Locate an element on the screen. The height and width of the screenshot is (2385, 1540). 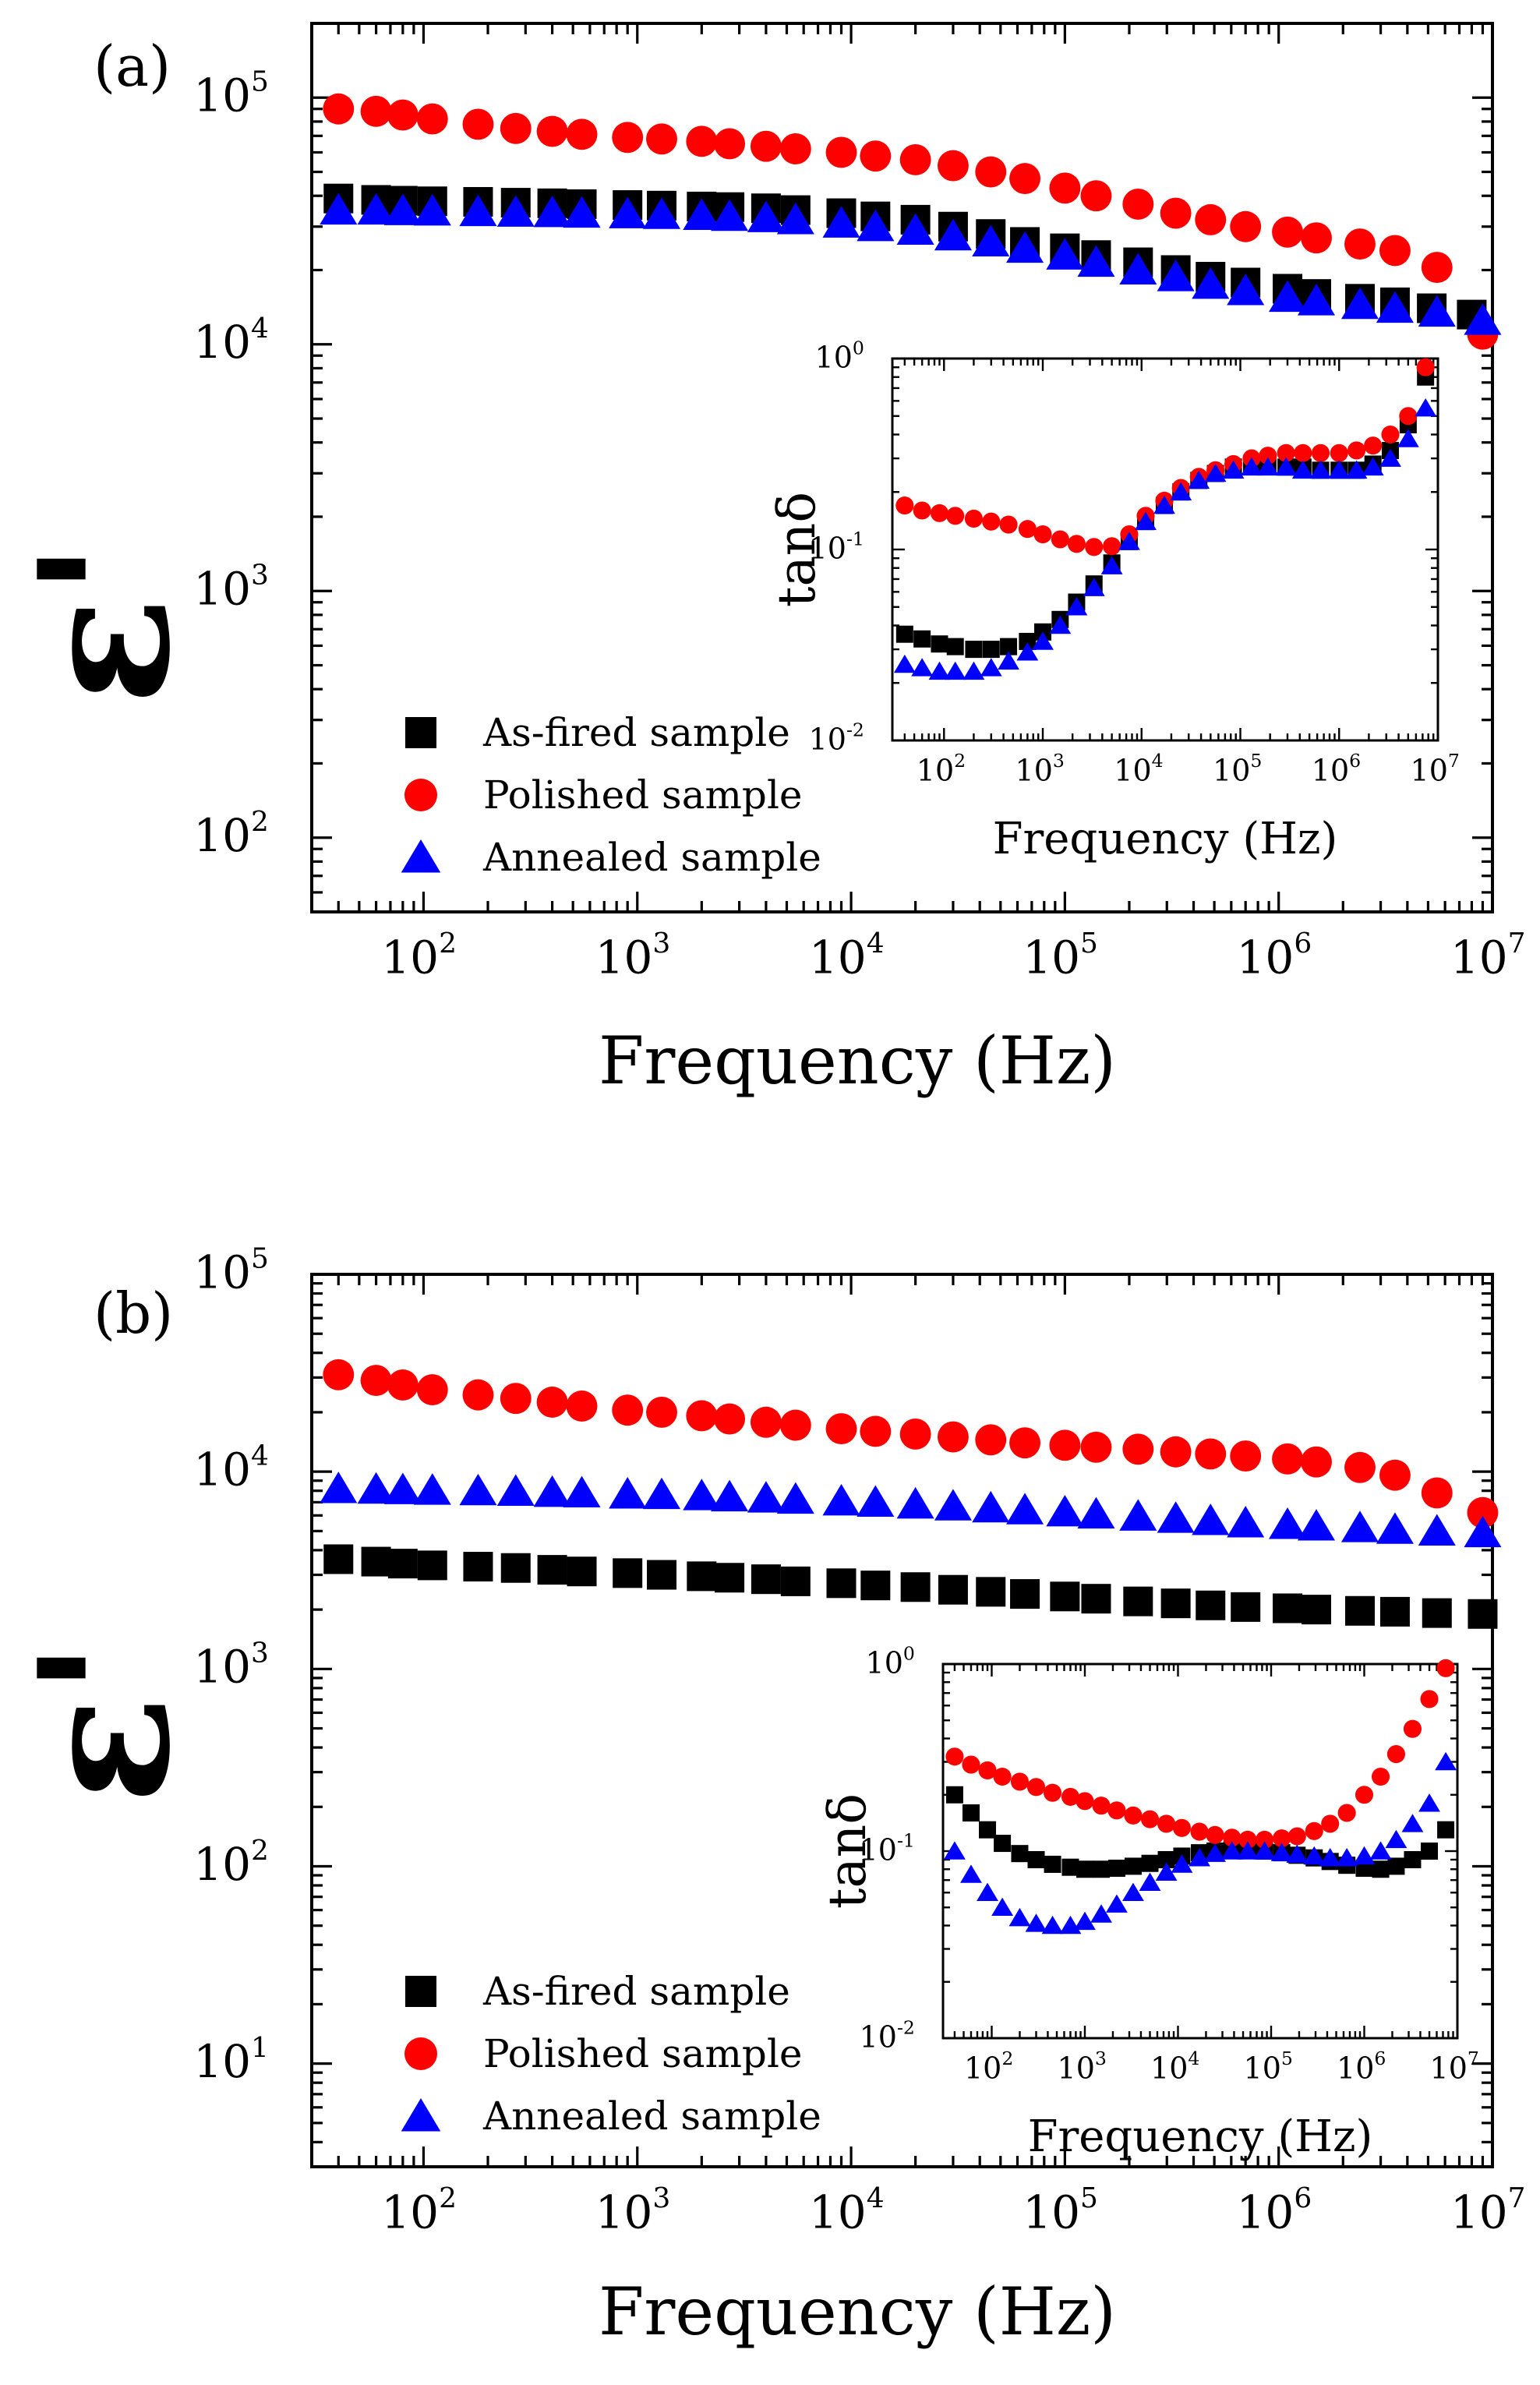
panel-a-x-axis-label: Frequency (Hz) is located at coordinates (857, 1061).